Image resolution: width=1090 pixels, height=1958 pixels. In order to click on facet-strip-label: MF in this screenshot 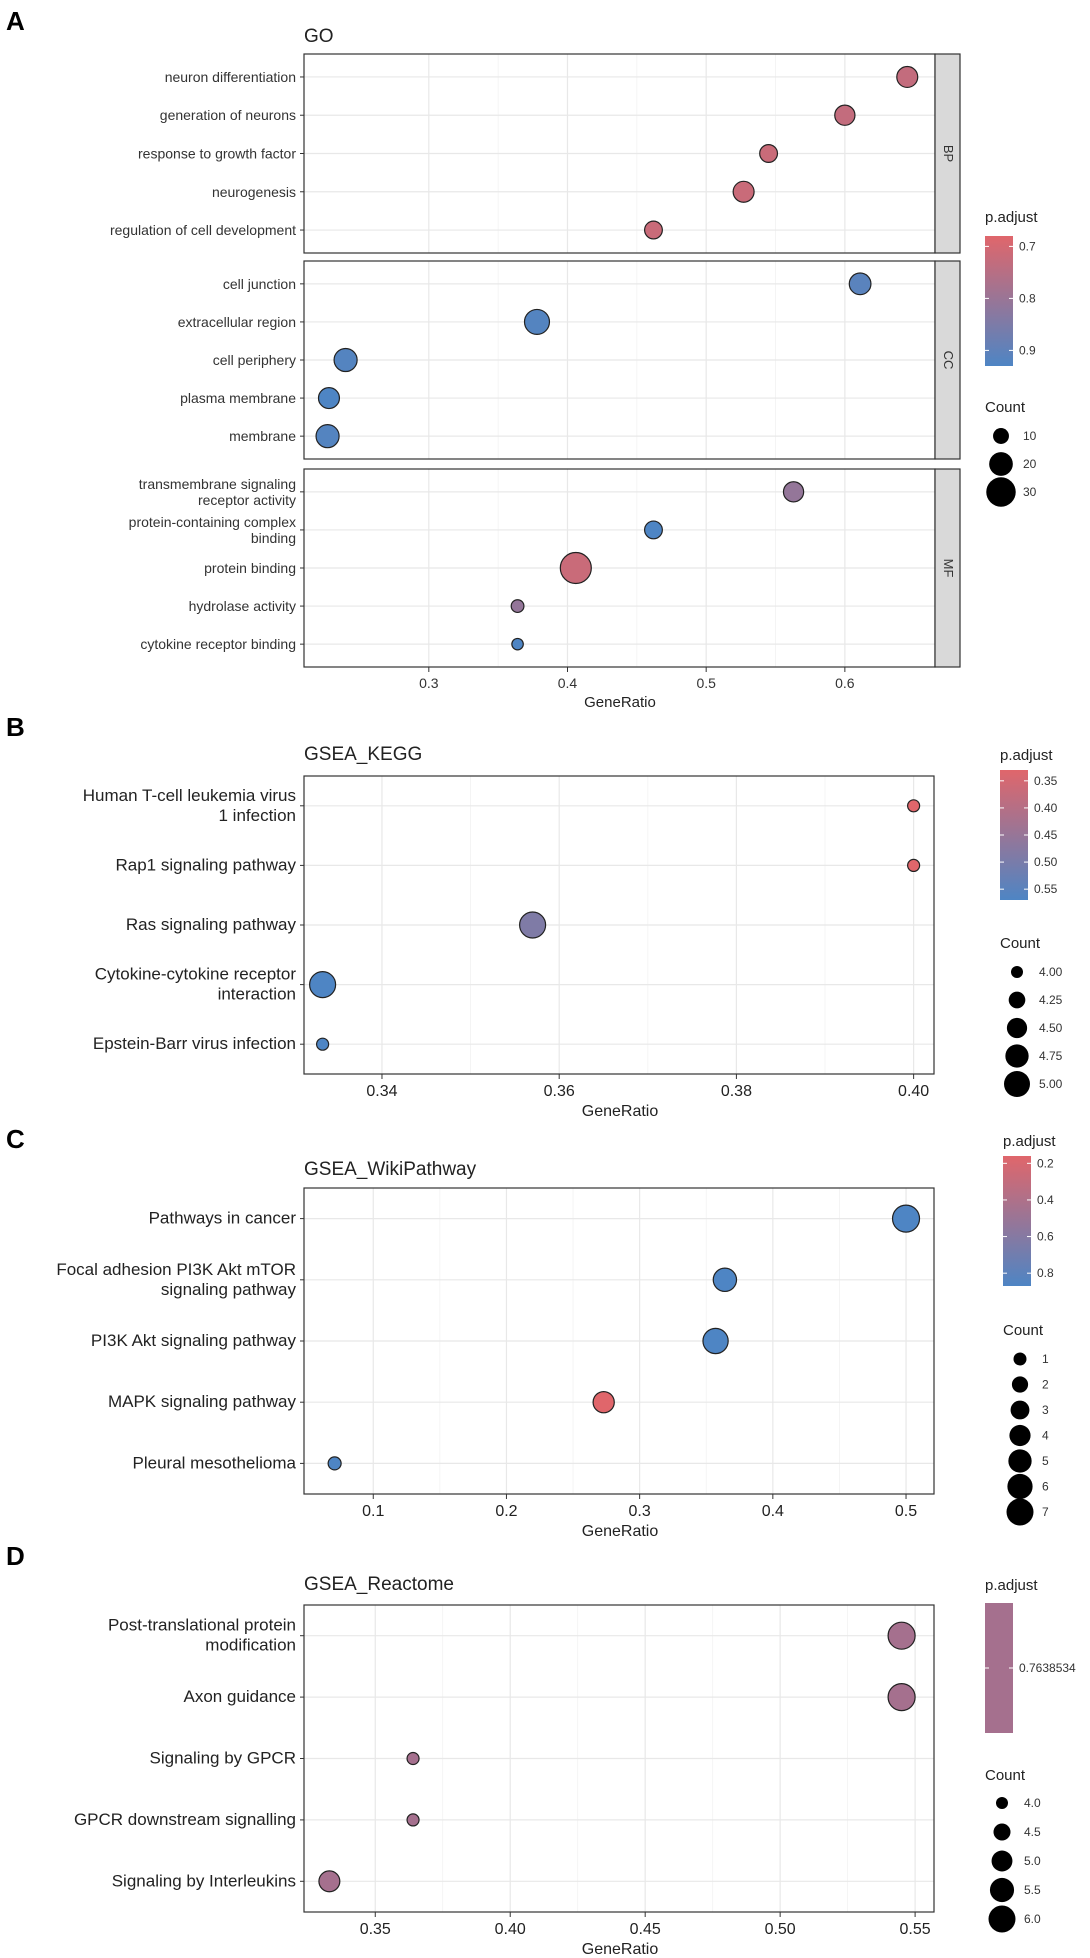, I will do `click(948, 568)`.